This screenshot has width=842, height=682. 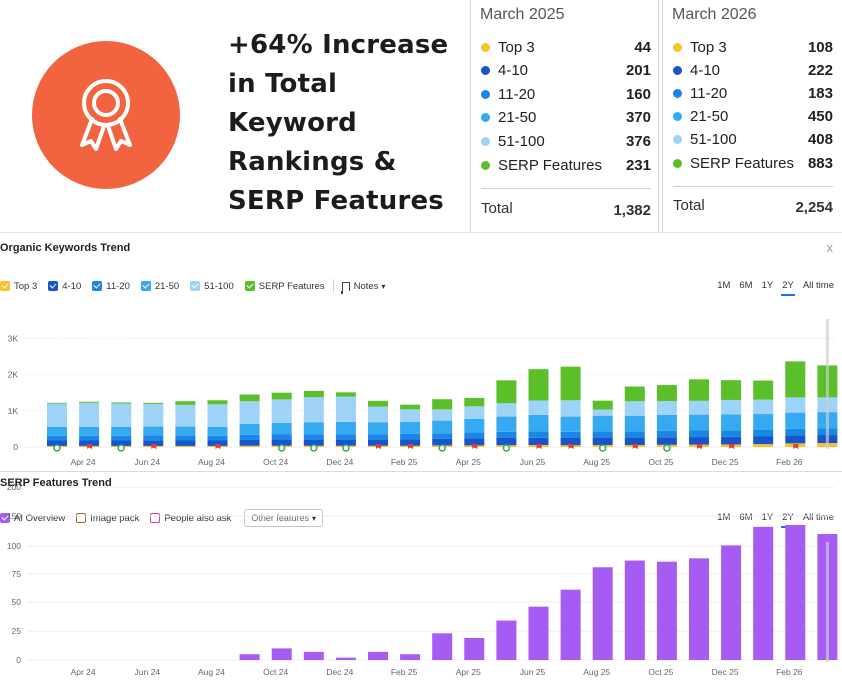 I want to click on legend-11-20: 11-20, so click(x=111, y=286).